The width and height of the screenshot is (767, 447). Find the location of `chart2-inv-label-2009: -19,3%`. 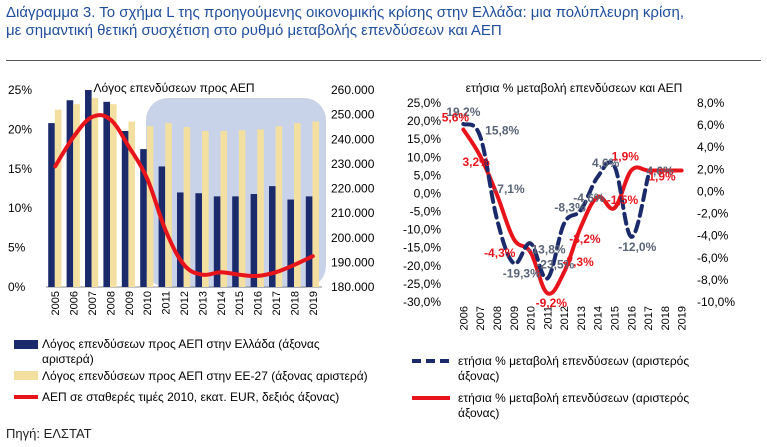

chart2-inv-label-2009: -19,3% is located at coordinates (522, 273).